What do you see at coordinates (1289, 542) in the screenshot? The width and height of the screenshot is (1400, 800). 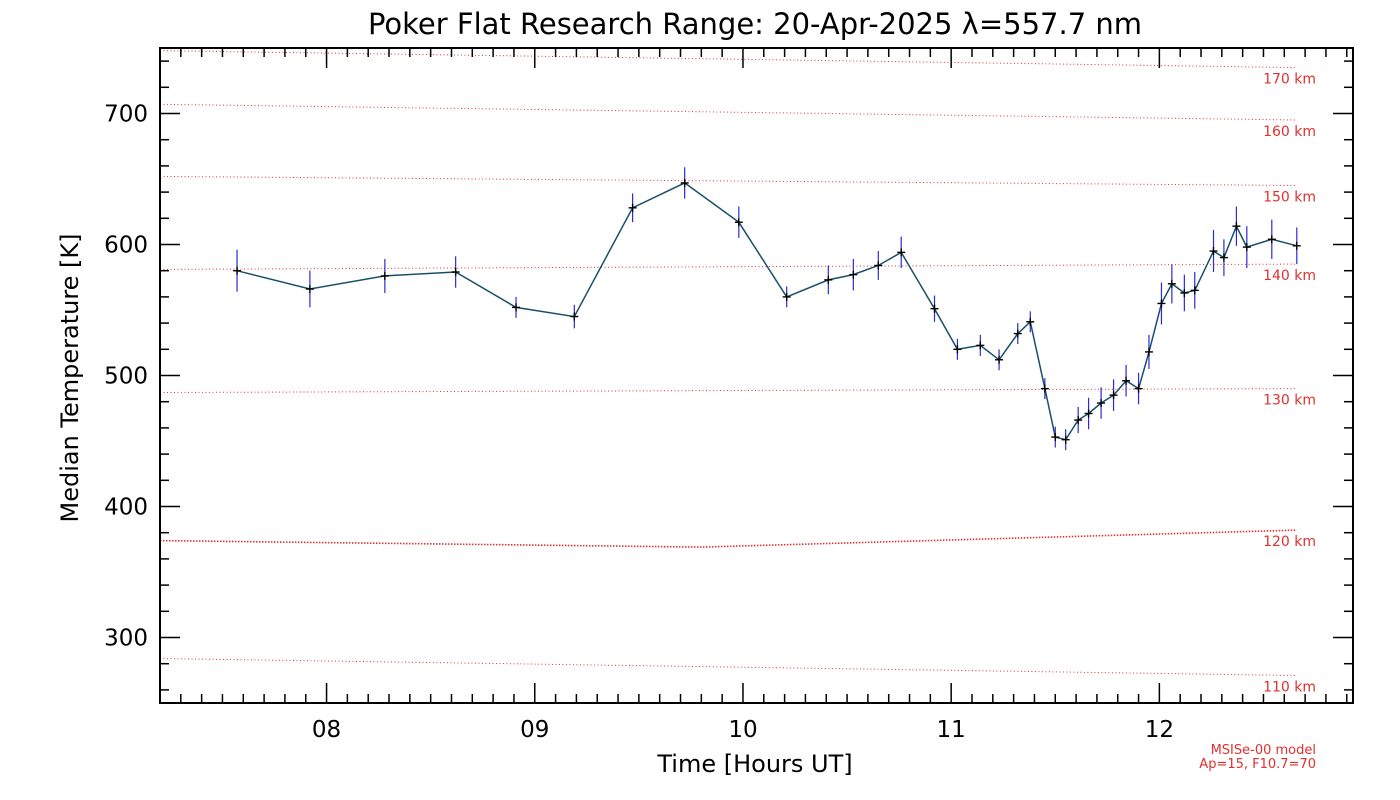 I see `ref-line-label: 120 km` at bounding box center [1289, 542].